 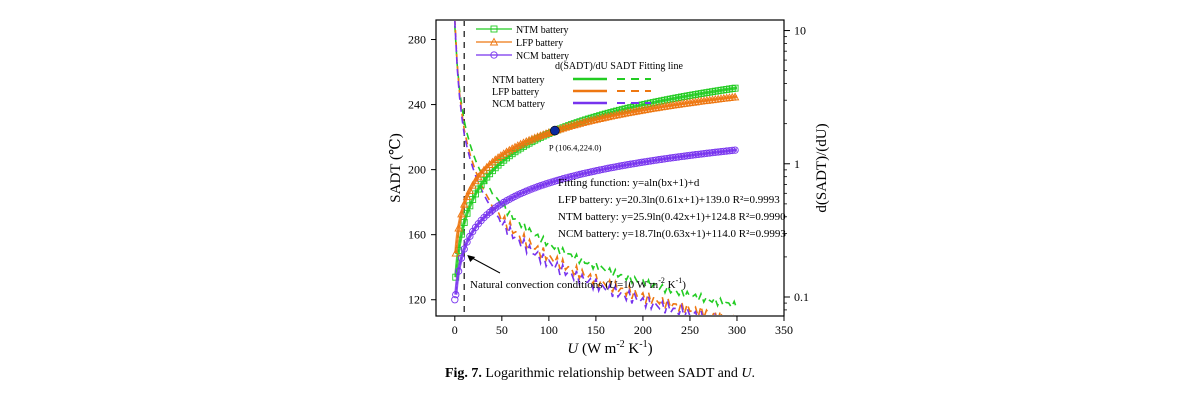 What do you see at coordinates (417, 235) in the screenshot?
I see `y-left-tick-label: 160` at bounding box center [417, 235].